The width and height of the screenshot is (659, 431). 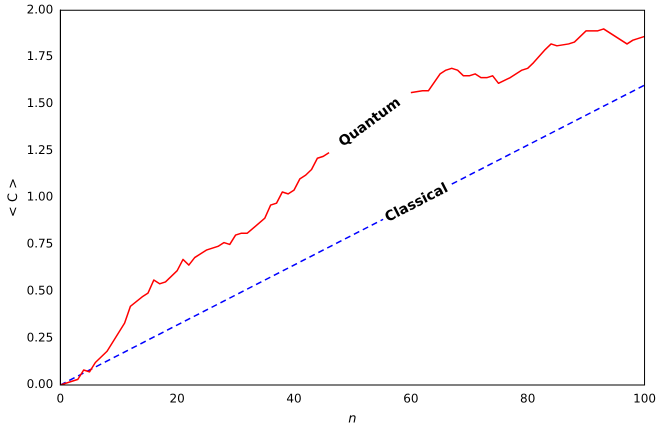 I want to click on y-tick-label: 1.50, so click(x=40, y=103).